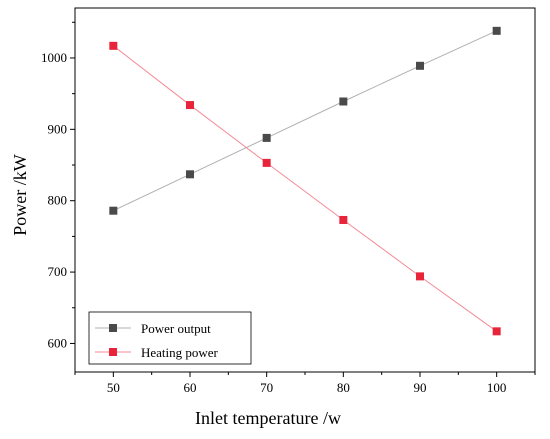  What do you see at coordinates (420, 387) in the screenshot?
I see `x-tick-label: 90` at bounding box center [420, 387].